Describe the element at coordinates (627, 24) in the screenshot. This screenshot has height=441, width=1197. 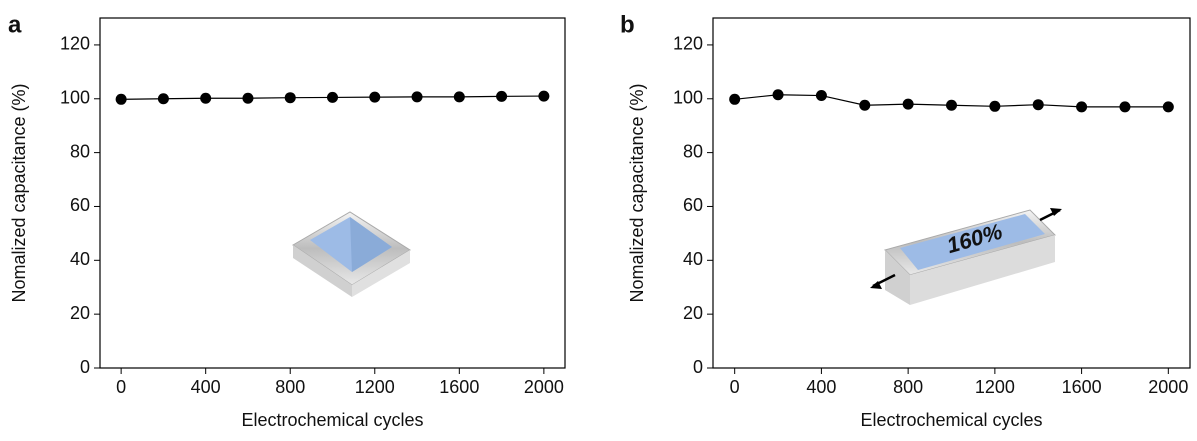
I see `panel-label: b` at that location.